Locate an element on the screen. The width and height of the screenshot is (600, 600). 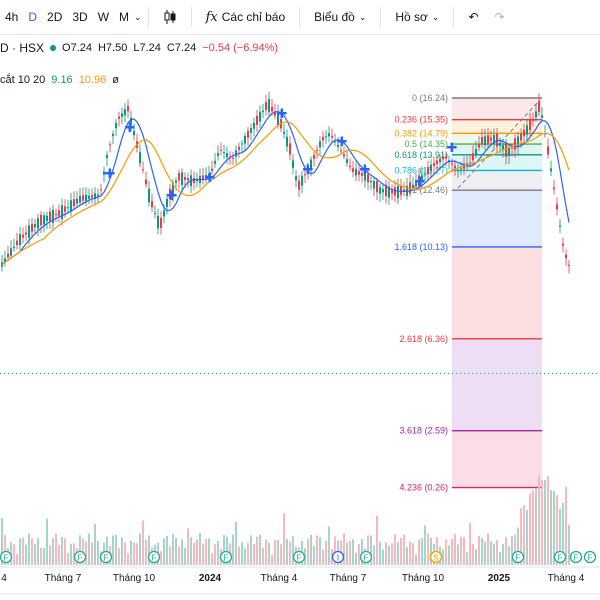
event-marker-label: I is located at coordinates (338, 558).